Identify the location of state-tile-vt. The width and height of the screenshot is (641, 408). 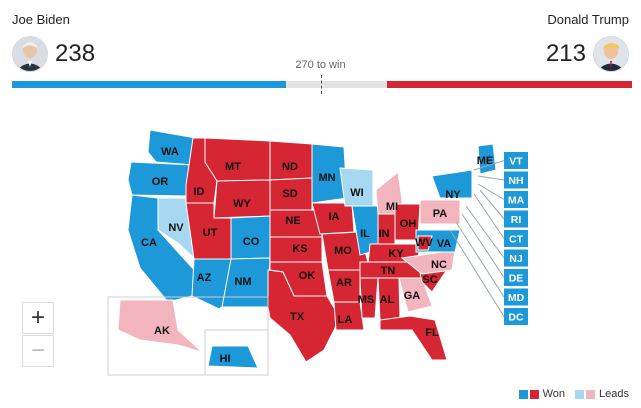
(516, 160).